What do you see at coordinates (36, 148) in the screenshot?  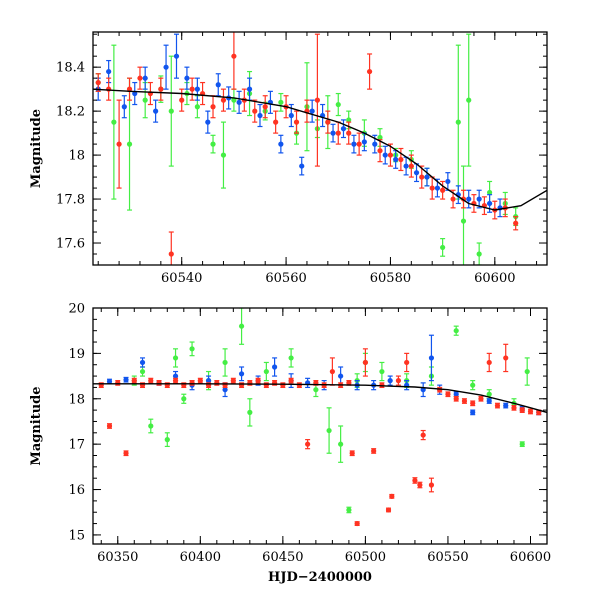 I see `top-y-axis-label: Magnitude` at bounding box center [36, 148].